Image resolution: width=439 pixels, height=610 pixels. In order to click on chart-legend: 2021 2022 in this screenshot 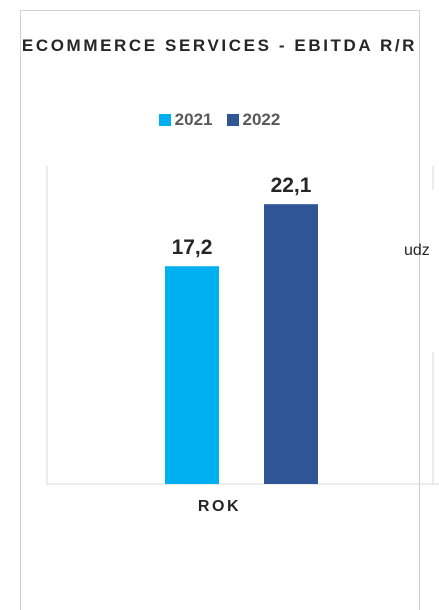, I will do `click(219, 120)`.